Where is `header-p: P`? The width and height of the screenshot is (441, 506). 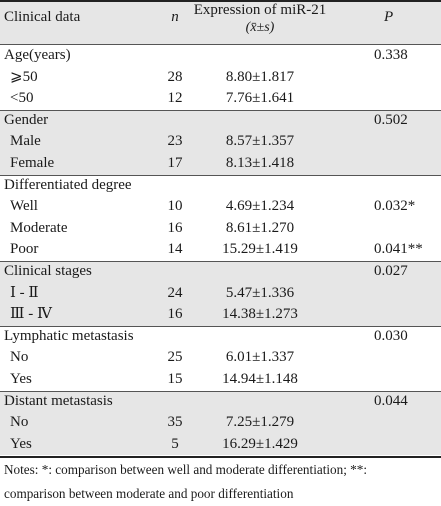
header-p: P is located at coordinates (389, 17).